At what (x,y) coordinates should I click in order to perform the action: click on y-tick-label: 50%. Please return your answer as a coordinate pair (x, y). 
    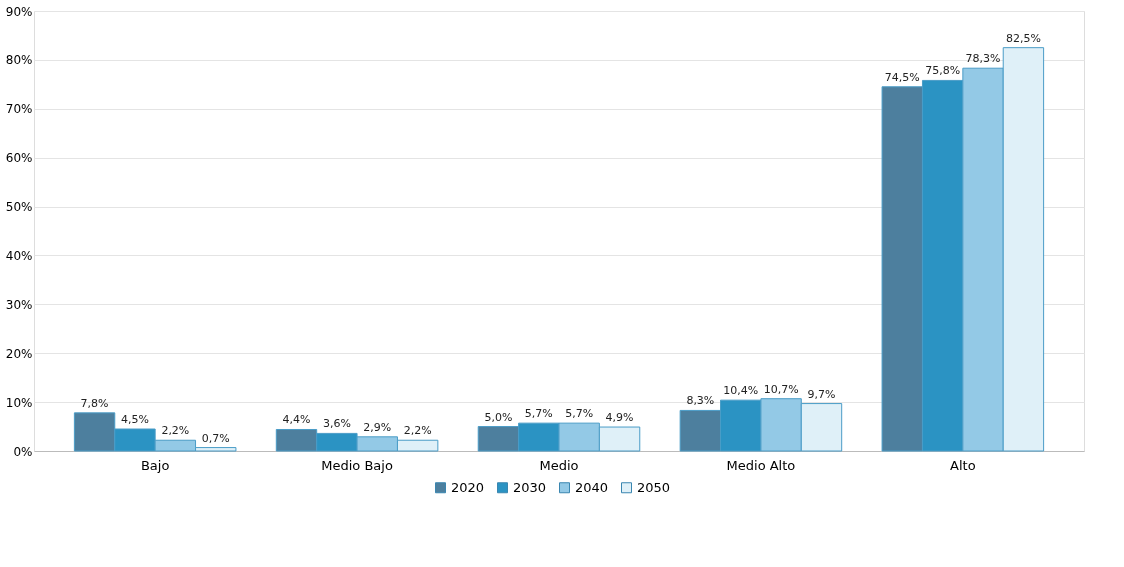
    Looking at the image, I should click on (19, 207).